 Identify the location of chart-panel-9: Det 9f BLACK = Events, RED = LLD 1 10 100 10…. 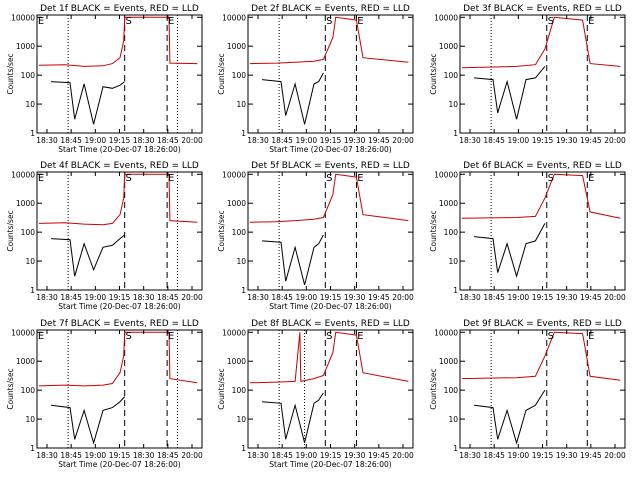
(527, 389).